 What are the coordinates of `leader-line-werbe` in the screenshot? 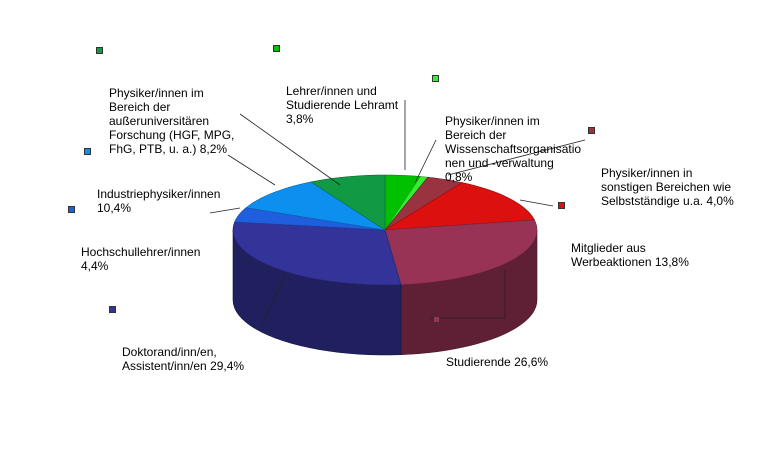 It's located at (536, 203).